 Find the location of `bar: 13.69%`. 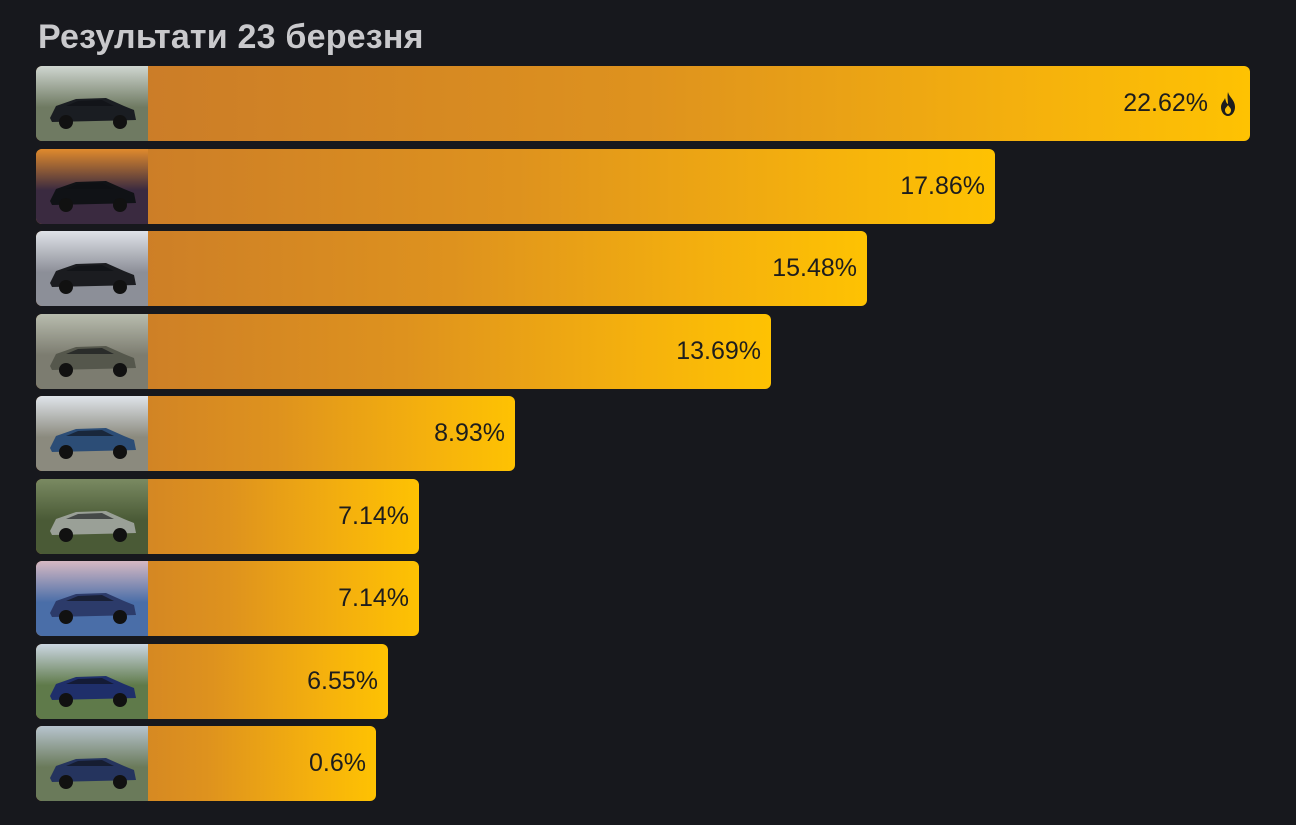

bar: 13.69% is located at coordinates (403, 351).